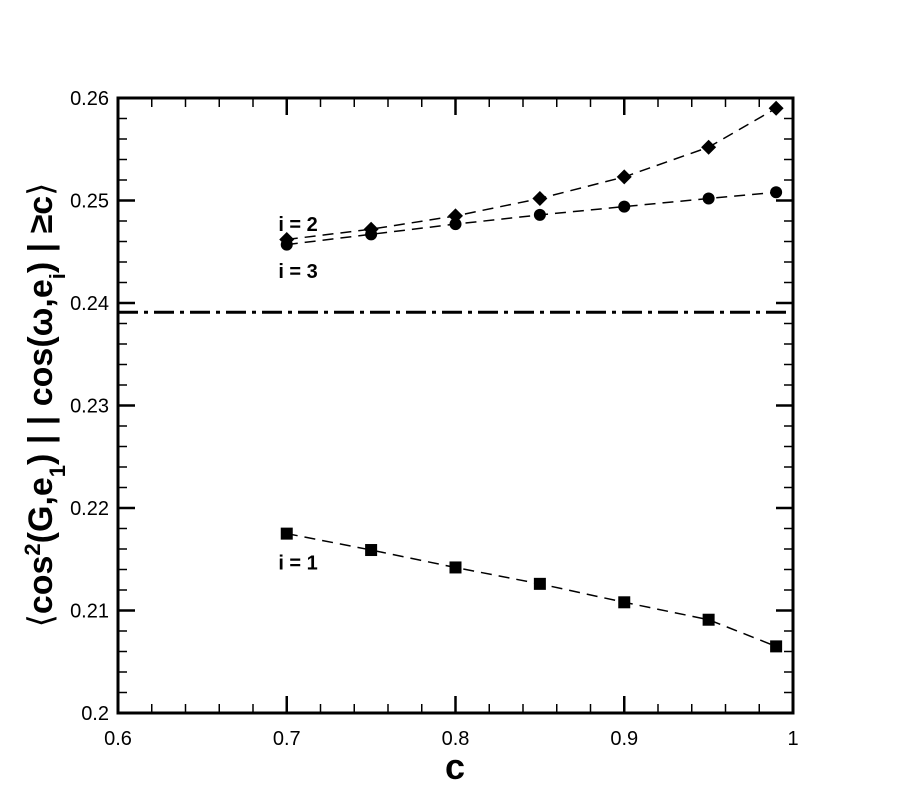 This screenshot has height=803, width=903. What do you see at coordinates (297, 563) in the screenshot?
I see `series-annotation: i = 1` at bounding box center [297, 563].